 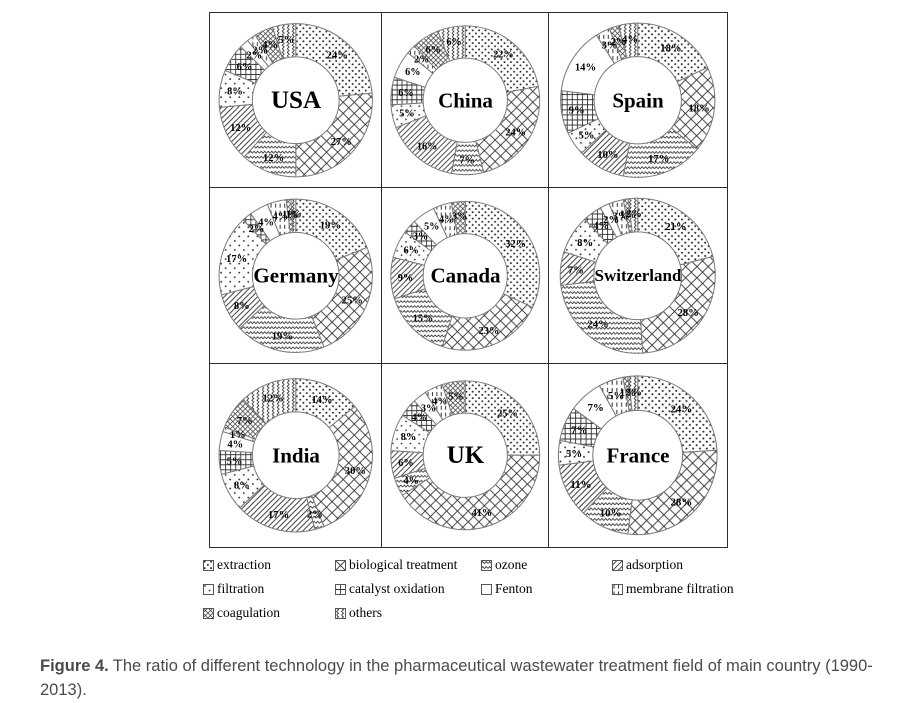 I want to click on country-label-uk: UK, so click(x=466, y=456).